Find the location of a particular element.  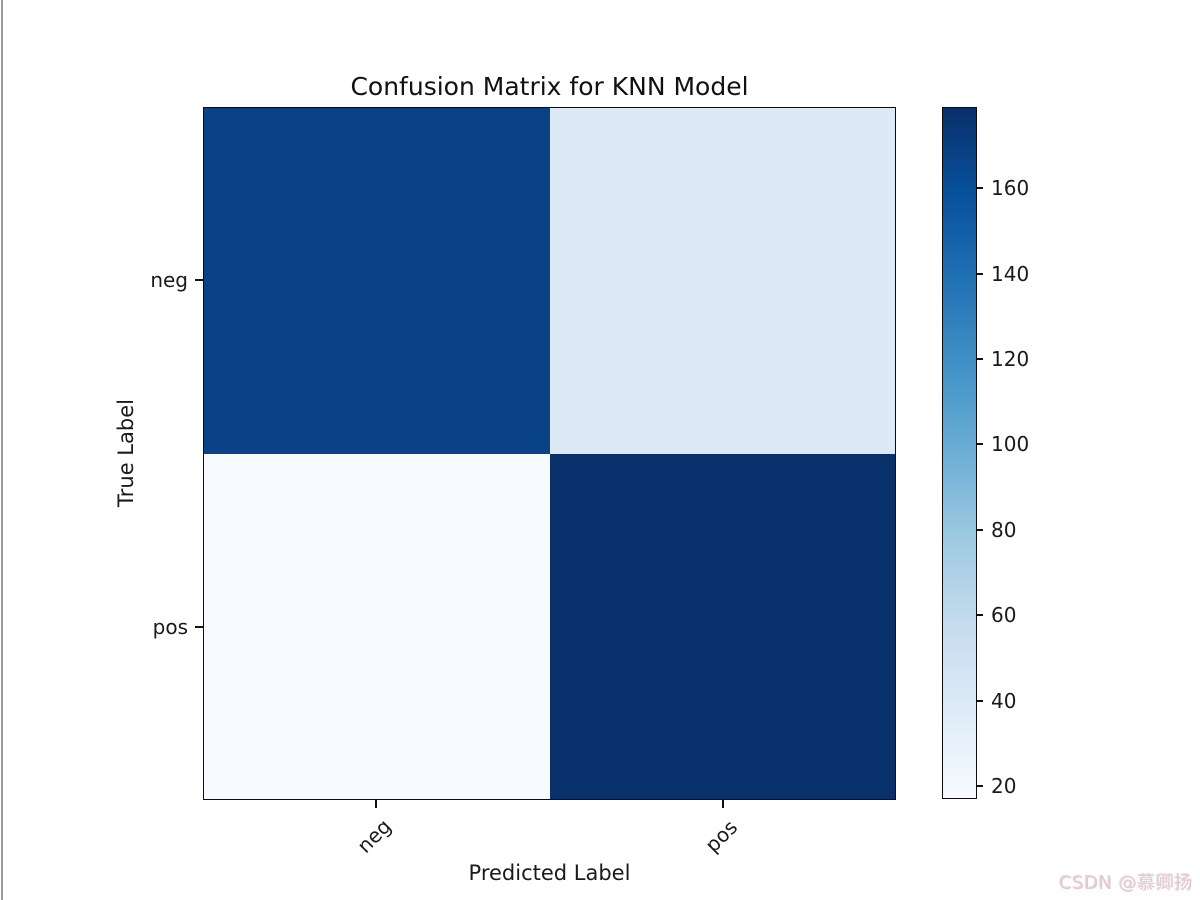

colorbar-tick-label-100: 100 is located at coordinates (1010, 444).